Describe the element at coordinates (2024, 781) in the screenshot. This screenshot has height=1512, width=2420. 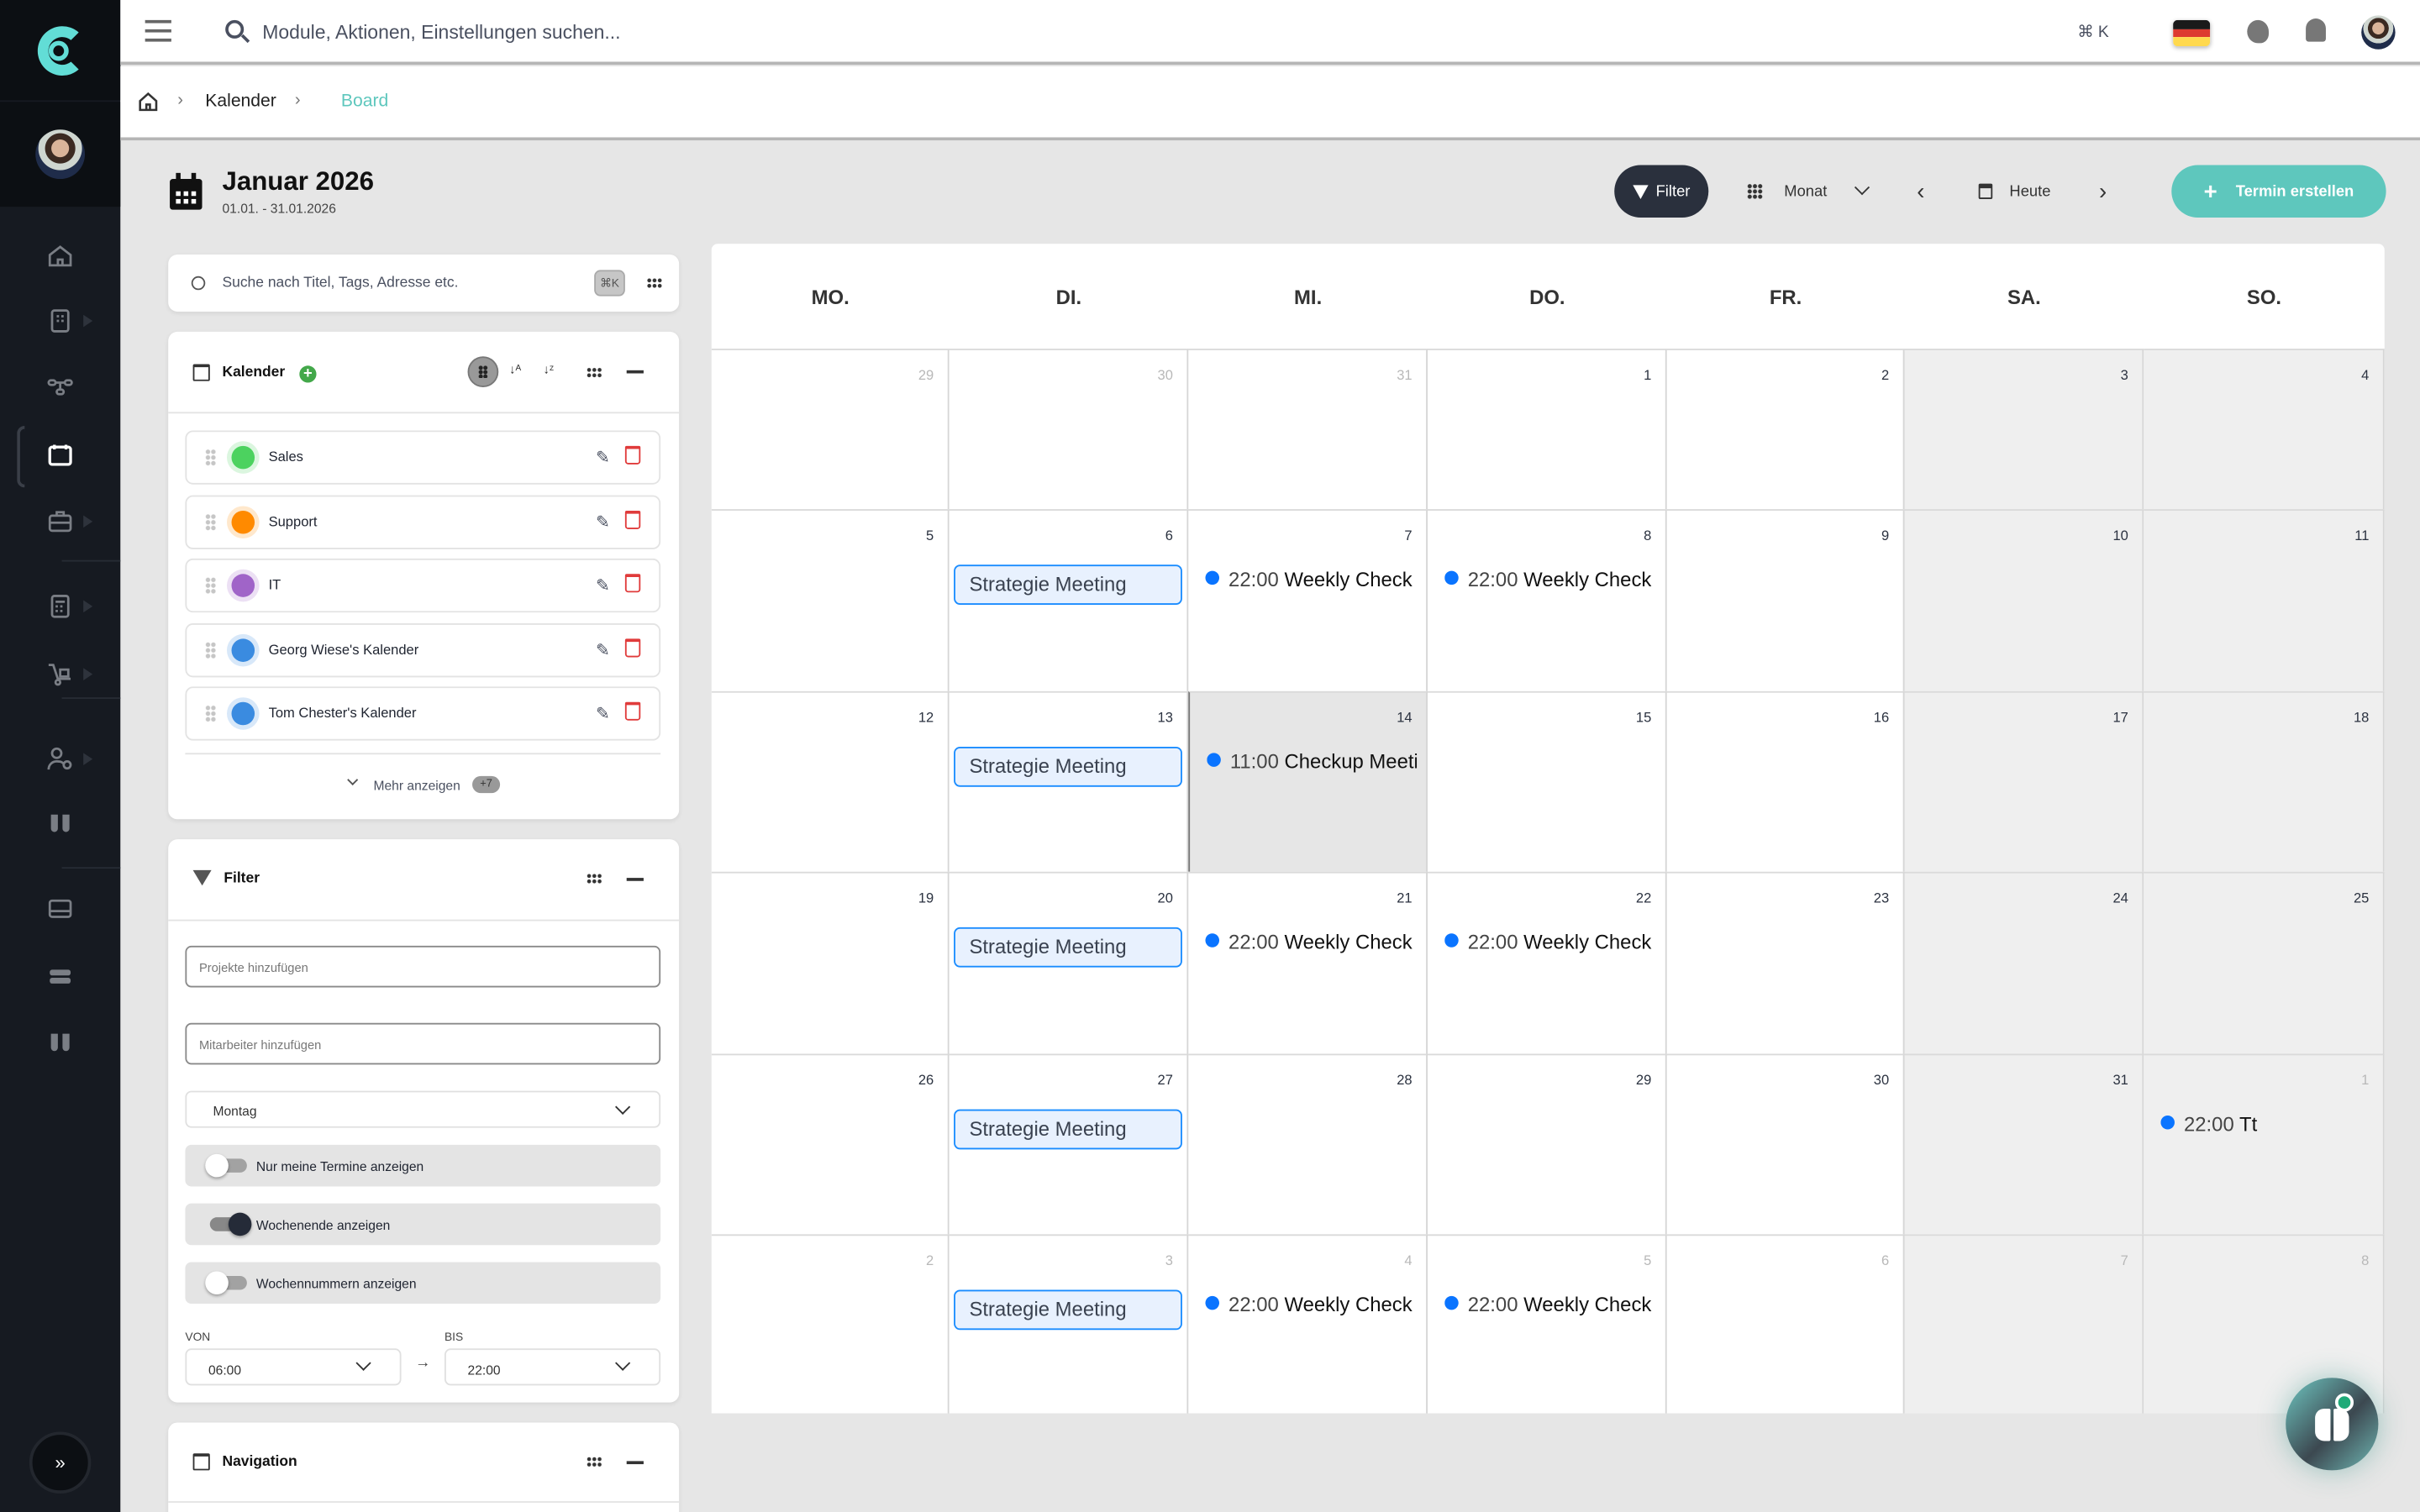
I see `day-cell: 17` at that location.